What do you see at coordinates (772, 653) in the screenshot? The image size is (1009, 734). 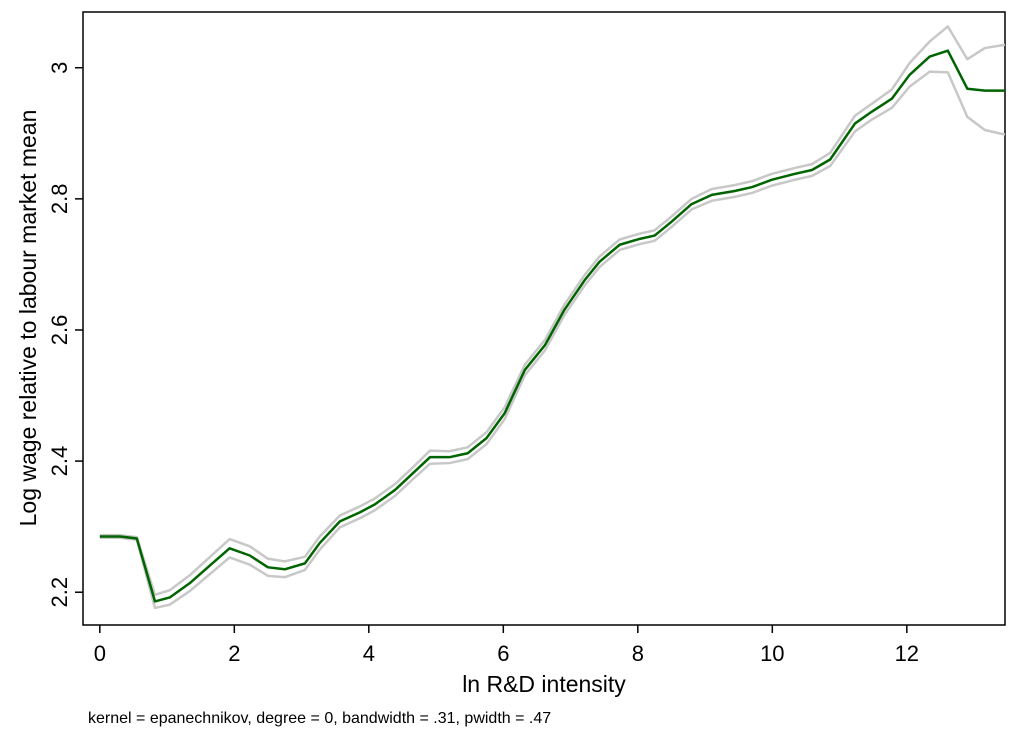 I see `x-tick-label: 10` at bounding box center [772, 653].